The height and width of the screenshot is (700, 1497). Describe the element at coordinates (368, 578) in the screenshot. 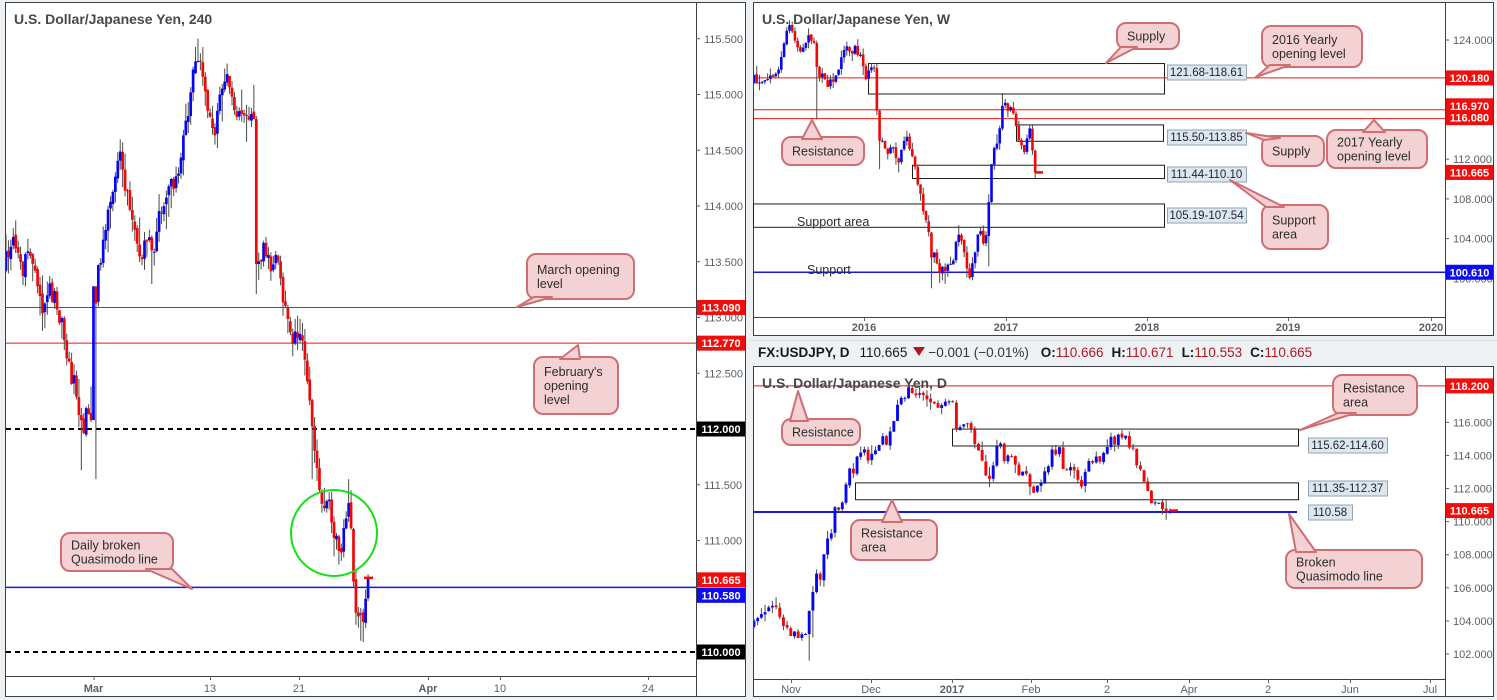

I see `last-price-marker` at that location.